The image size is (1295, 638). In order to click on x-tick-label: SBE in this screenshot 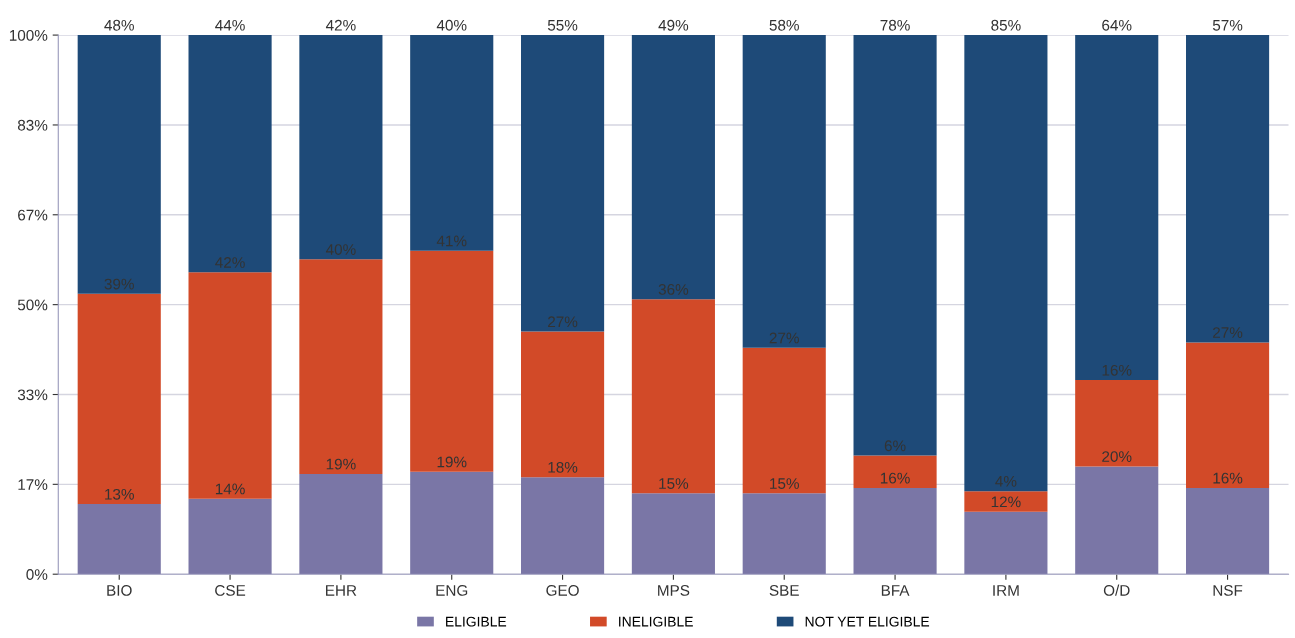, I will do `click(784, 590)`.